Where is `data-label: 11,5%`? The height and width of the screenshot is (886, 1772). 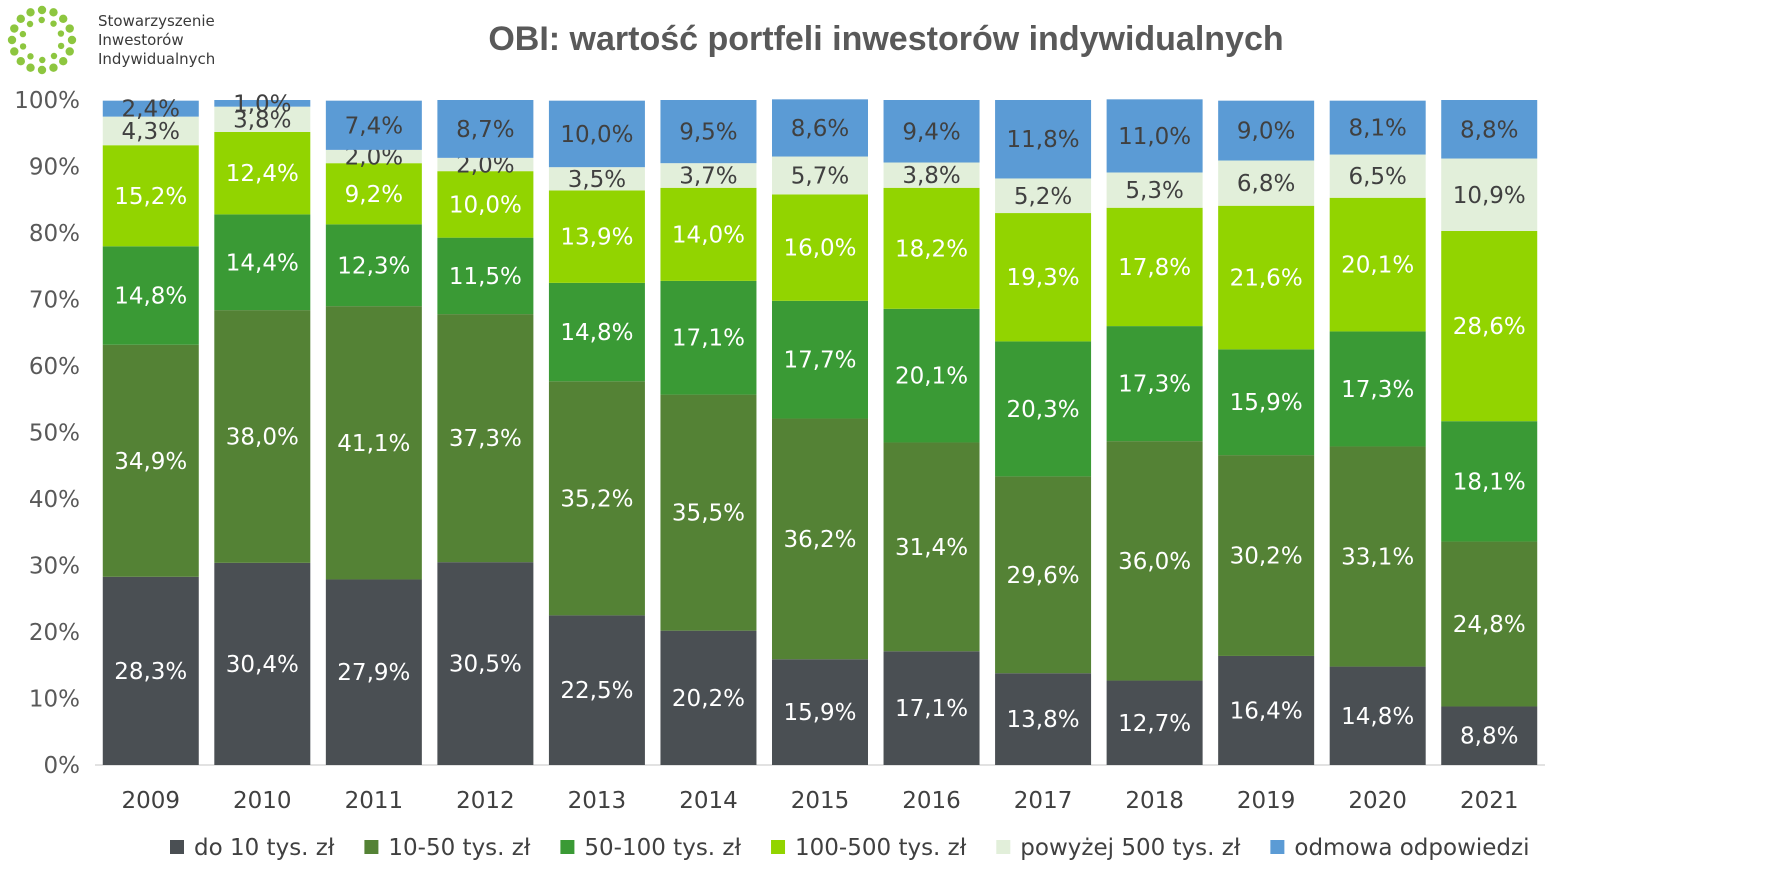
data-label: 11,5% is located at coordinates (485, 277).